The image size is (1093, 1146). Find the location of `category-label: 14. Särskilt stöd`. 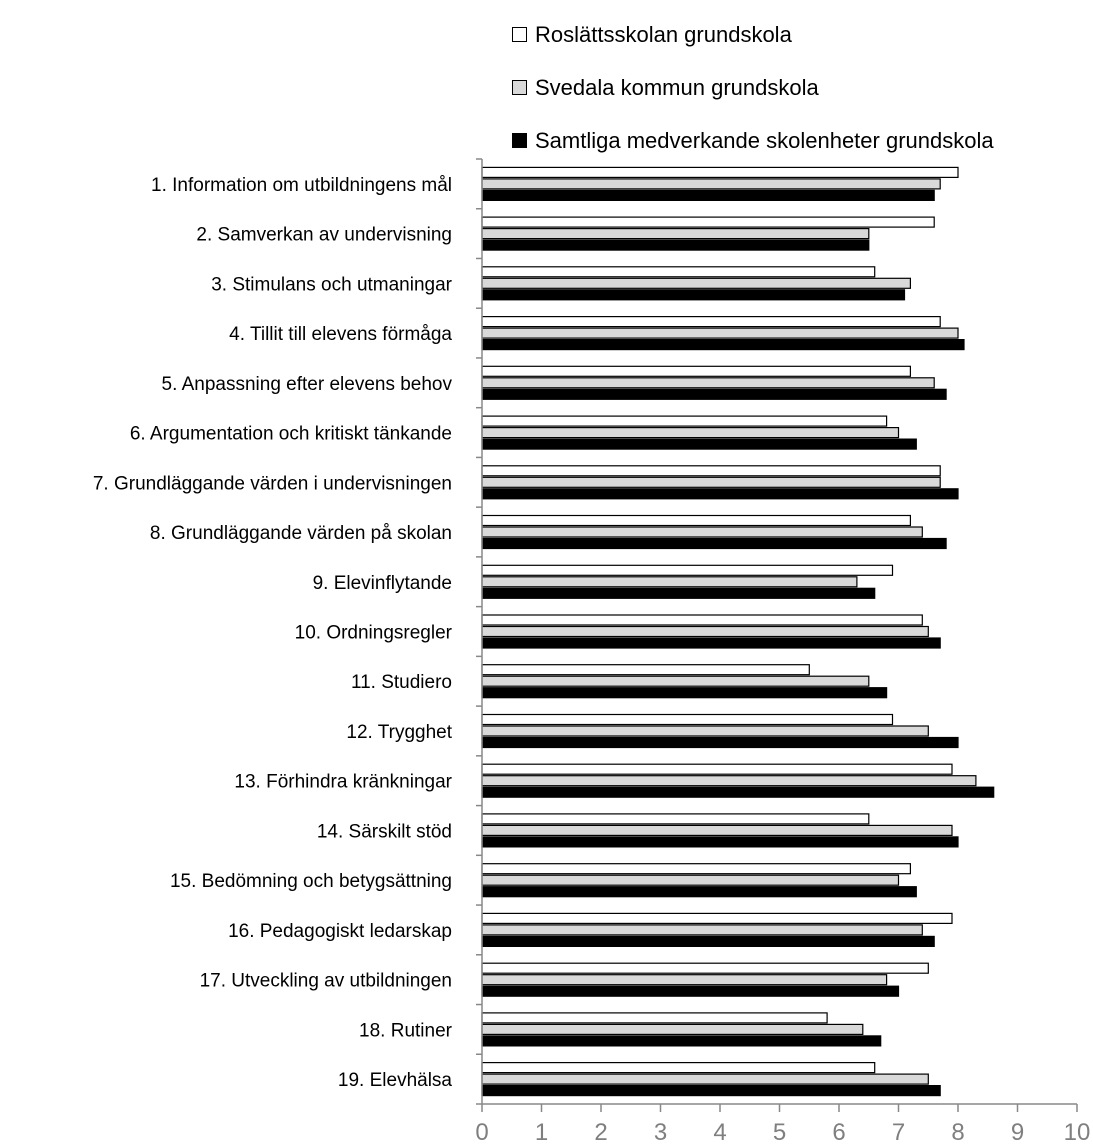

category-label: 14. Särskilt stöd is located at coordinates (384, 831).